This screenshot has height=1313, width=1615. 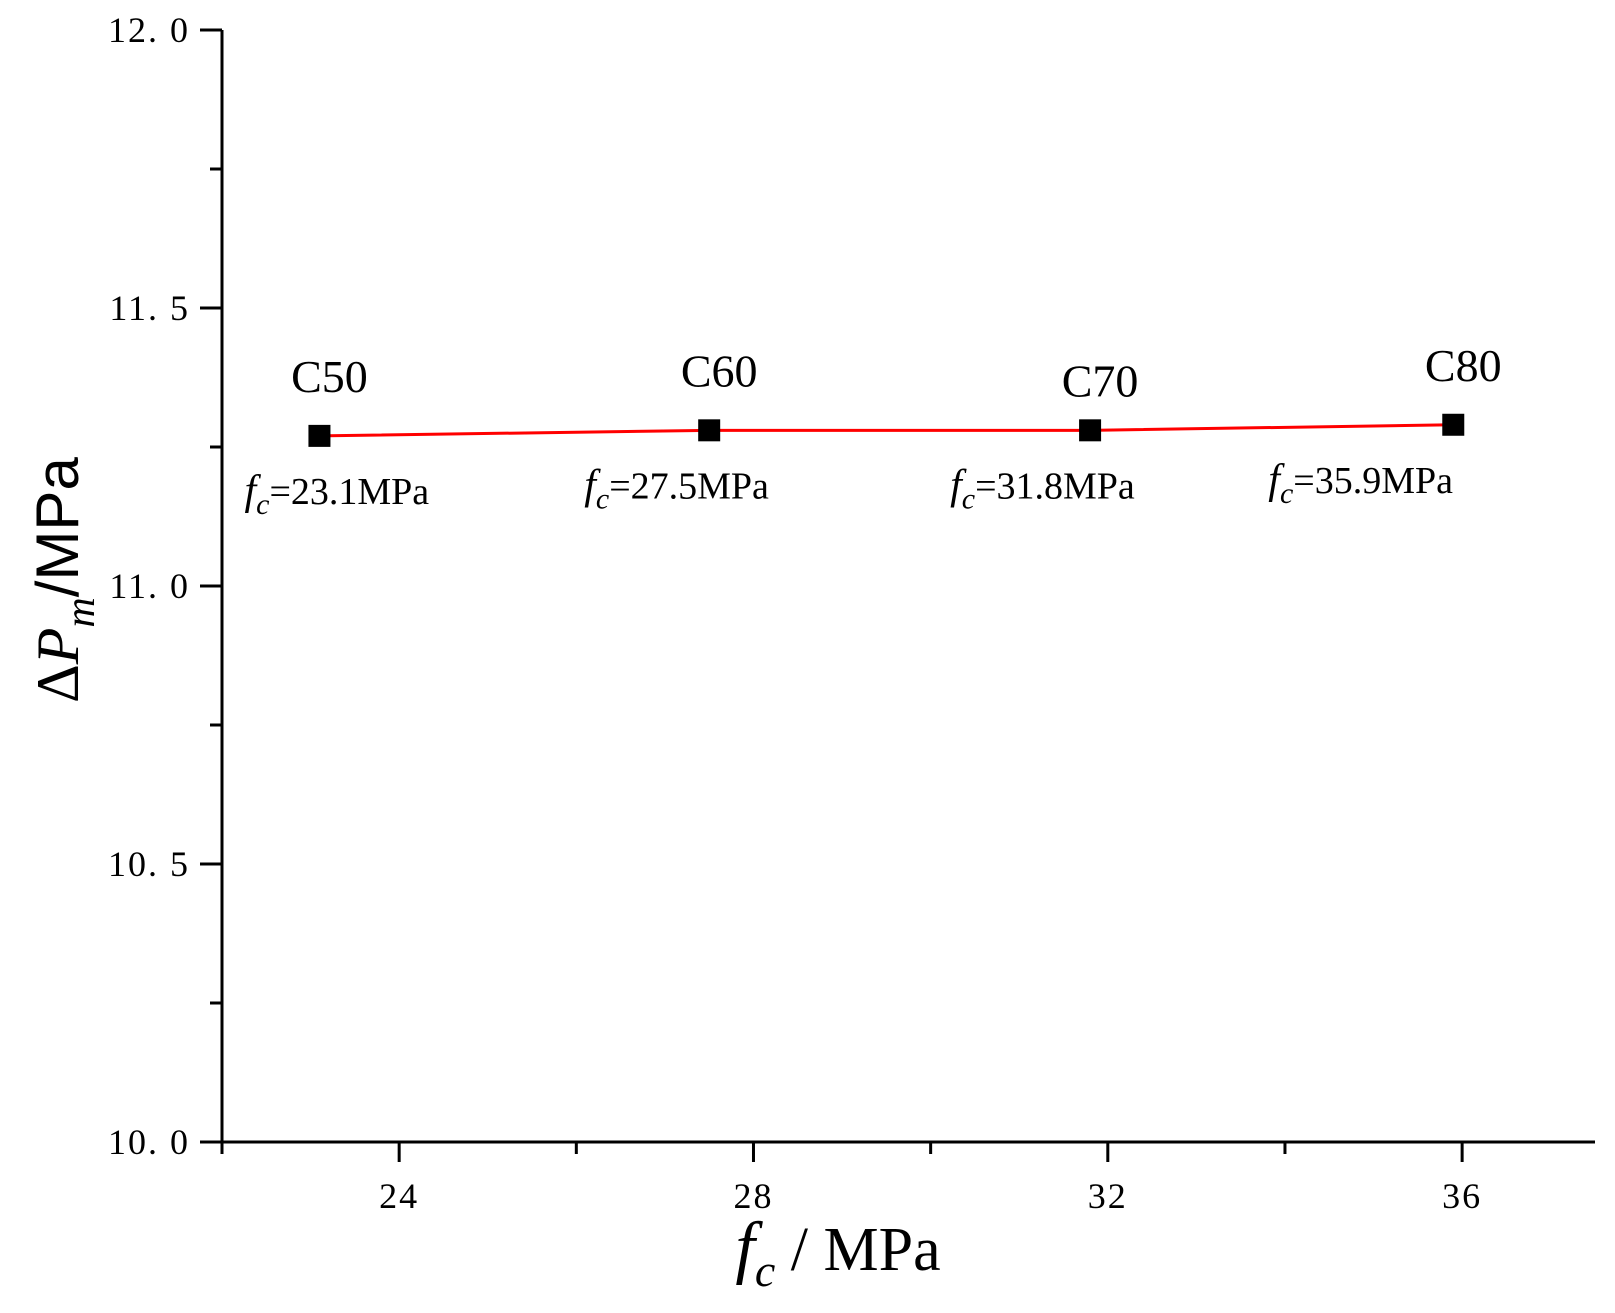 I want to click on value-text: =31.8MPa, so click(x=1055, y=486).